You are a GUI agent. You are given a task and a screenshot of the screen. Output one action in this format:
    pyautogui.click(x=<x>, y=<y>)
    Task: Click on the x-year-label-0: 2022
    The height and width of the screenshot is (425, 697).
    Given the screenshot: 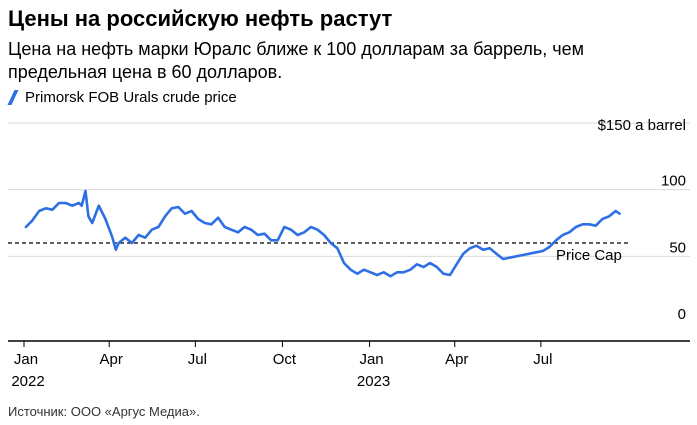 What is the action you would take?
    pyautogui.click(x=27, y=381)
    